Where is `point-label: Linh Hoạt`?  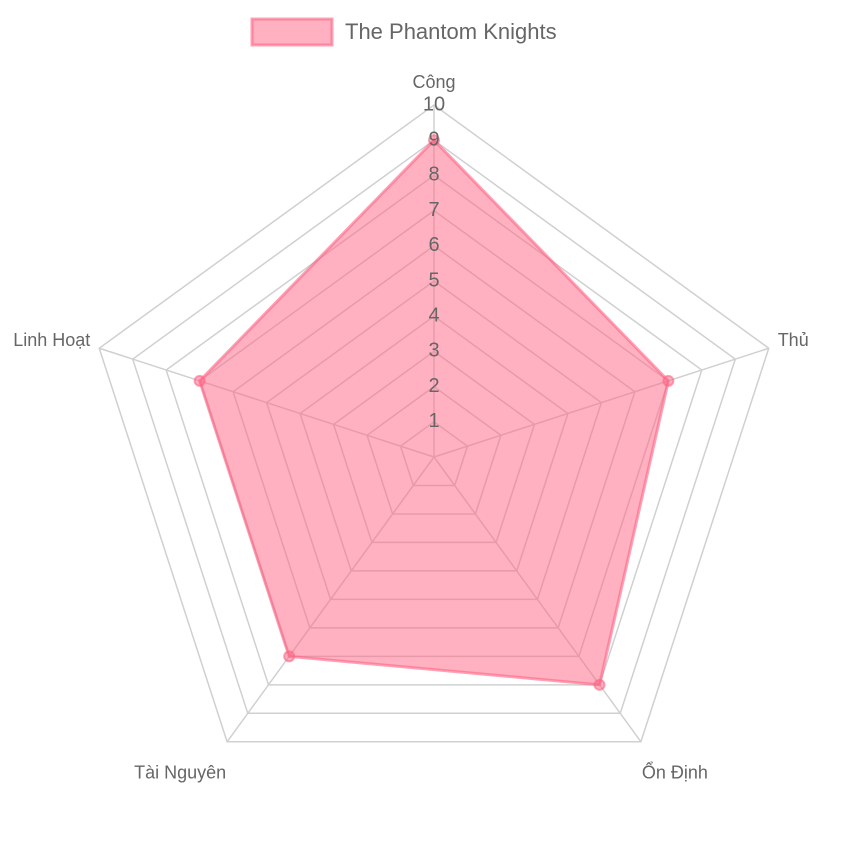
point-label: Linh Hoạt is located at coordinates (51, 340).